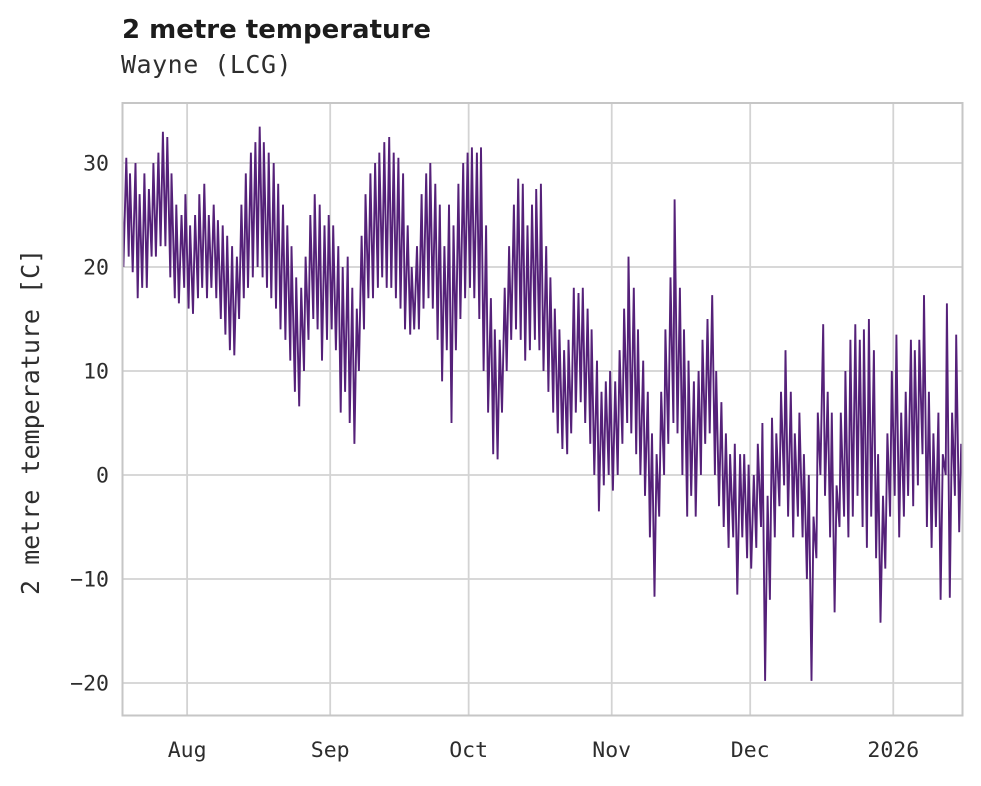 Image resolution: width=981 pixels, height=786 pixels. I want to click on x-tick-label: Dec, so click(750, 750).